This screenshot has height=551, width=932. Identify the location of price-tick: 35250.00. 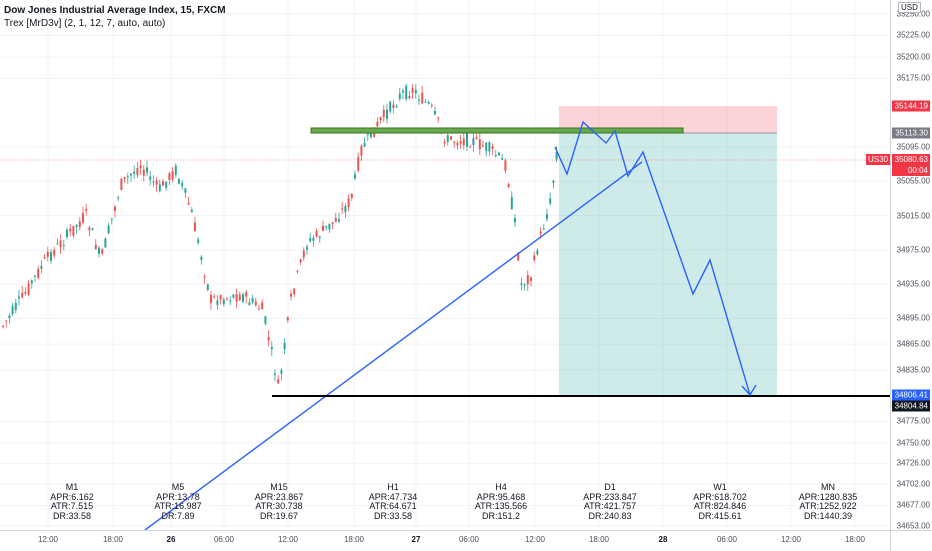
(913, 14).